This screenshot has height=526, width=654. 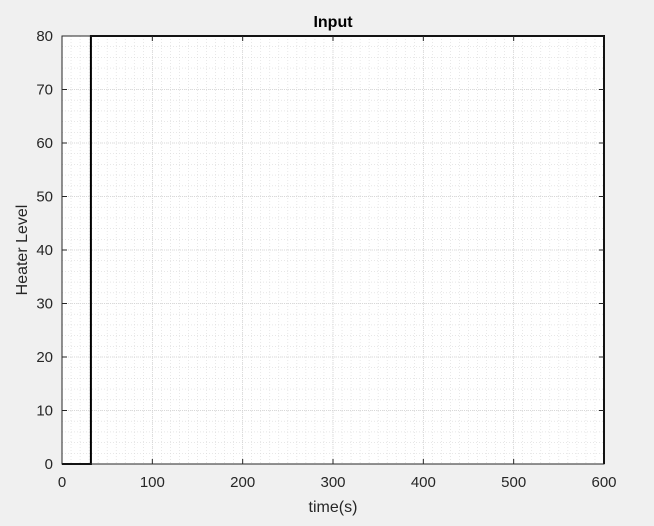 What do you see at coordinates (333, 22) in the screenshot?
I see `chart-title: Input` at bounding box center [333, 22].